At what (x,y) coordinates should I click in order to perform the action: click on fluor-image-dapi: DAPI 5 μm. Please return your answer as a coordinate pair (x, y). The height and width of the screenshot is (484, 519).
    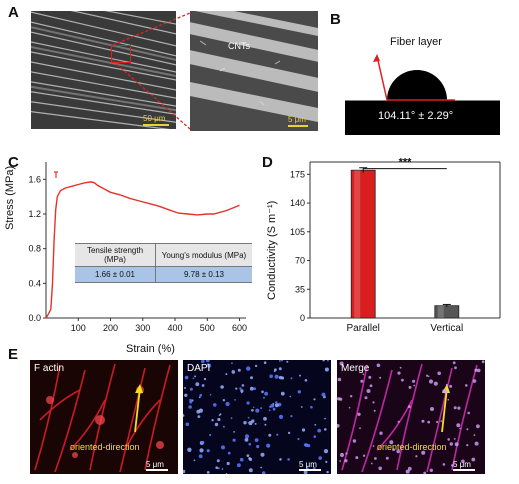
    Looking at the image, I should click on (257, 417).